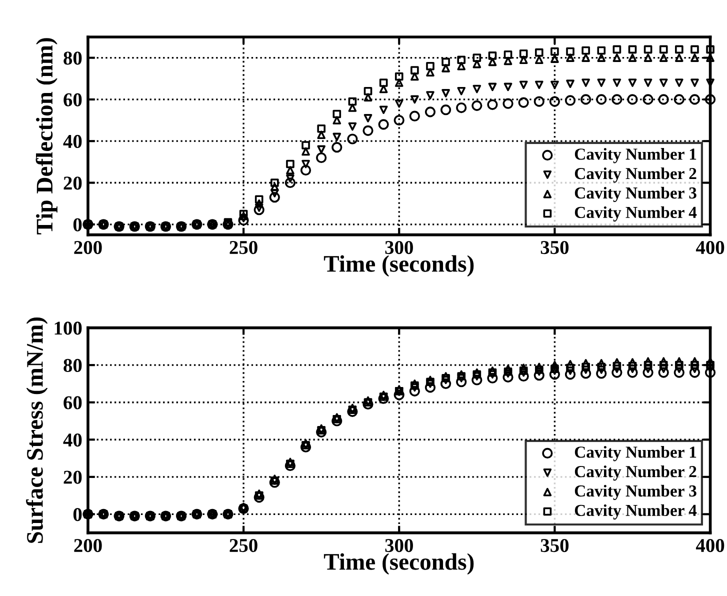 The width and height of the screenshot is (727, 596). I want to click on y-axis-title: Surface Stress (mN/m), so click(37, 430).